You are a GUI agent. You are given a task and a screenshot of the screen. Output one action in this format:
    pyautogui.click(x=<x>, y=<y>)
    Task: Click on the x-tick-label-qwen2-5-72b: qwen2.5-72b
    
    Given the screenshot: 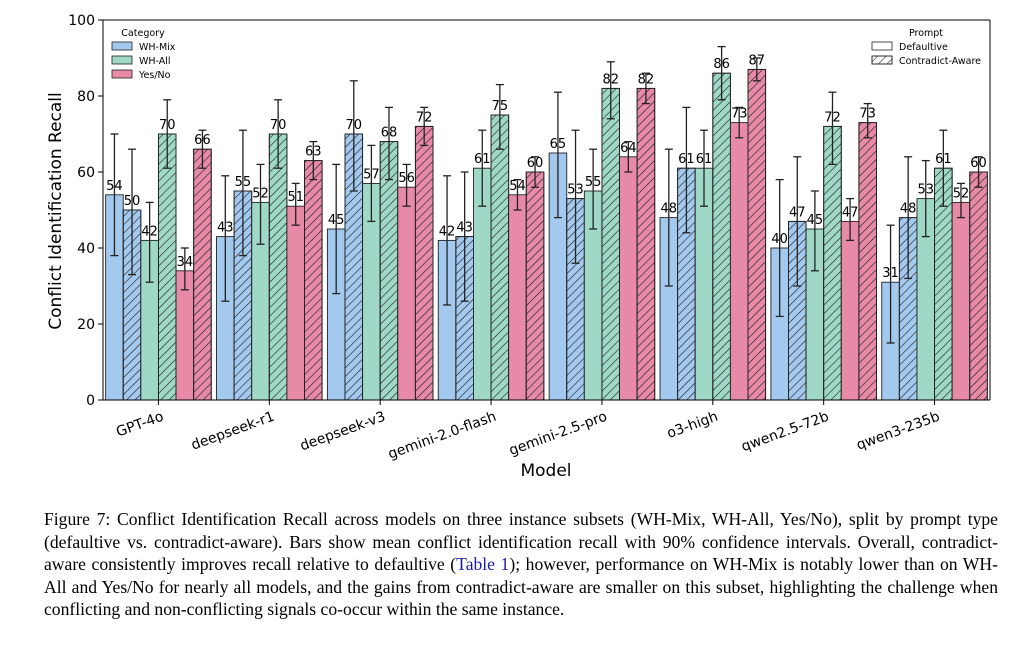 What is the action you would take?
    pyautogui.click(x=785, y=432)
    